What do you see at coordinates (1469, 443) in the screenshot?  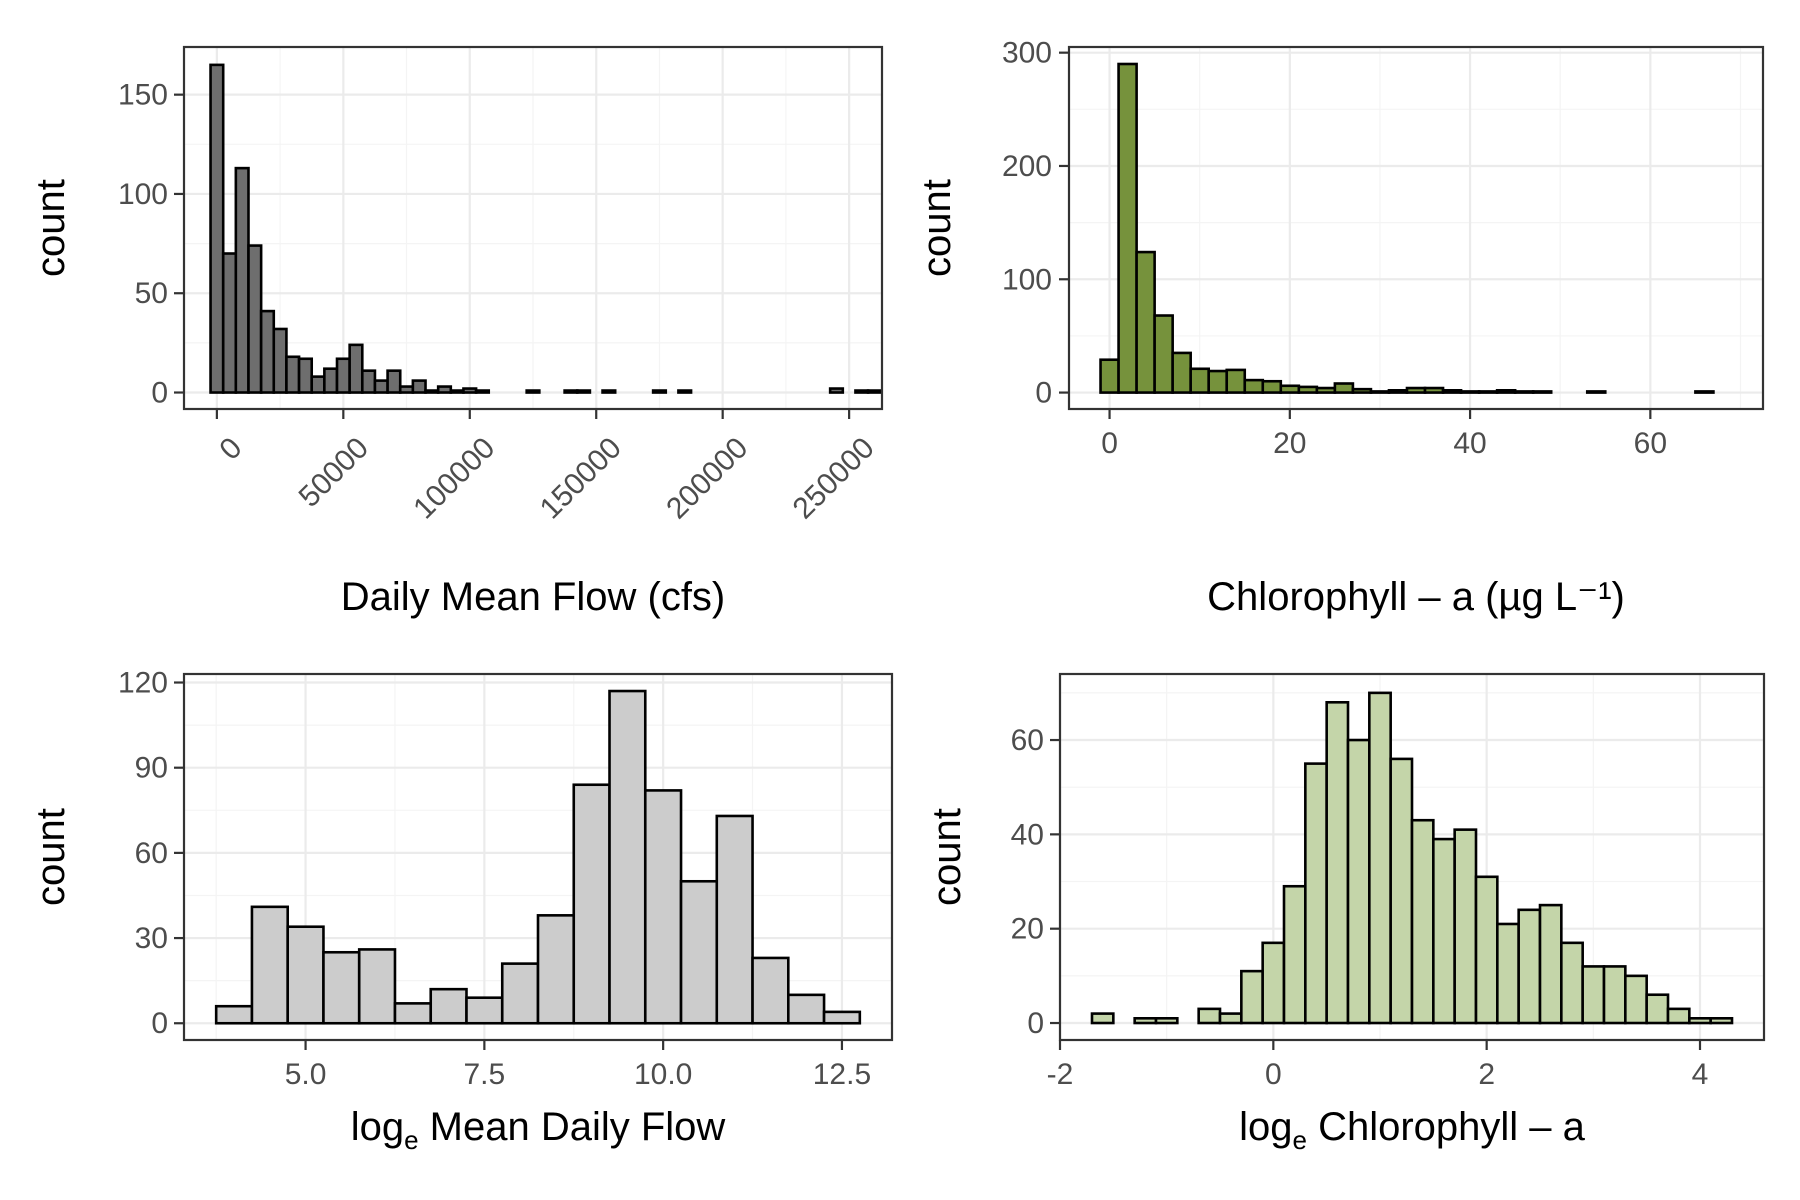 I see `x-tick-label: 40` at bounding box center [1469, 443].